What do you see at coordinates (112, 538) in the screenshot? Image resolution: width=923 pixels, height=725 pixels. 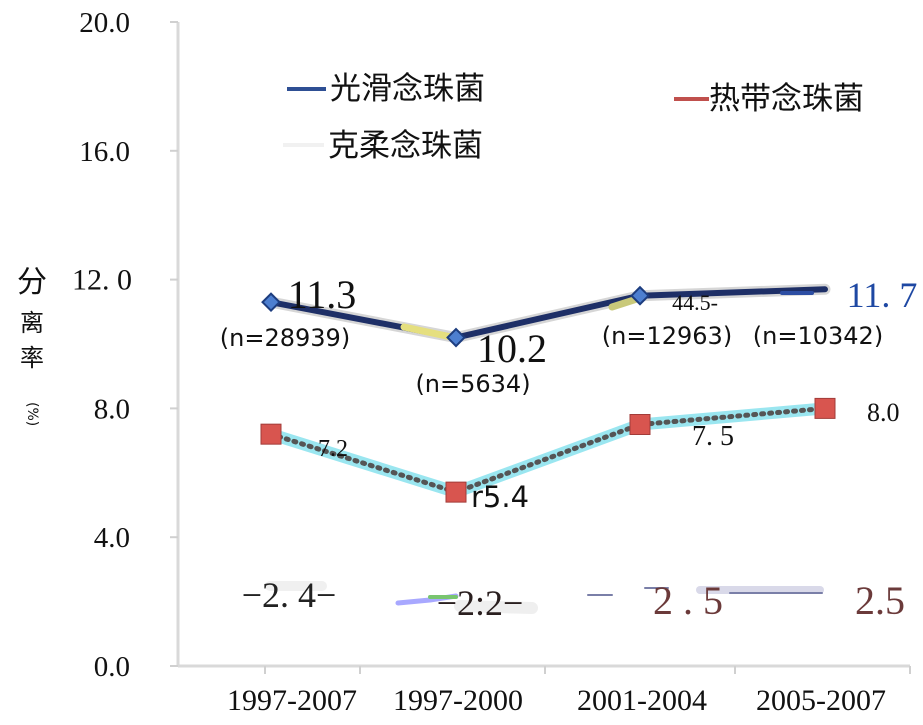 I see `y-tick-label: 4.0` at bounding box center [112, 538].